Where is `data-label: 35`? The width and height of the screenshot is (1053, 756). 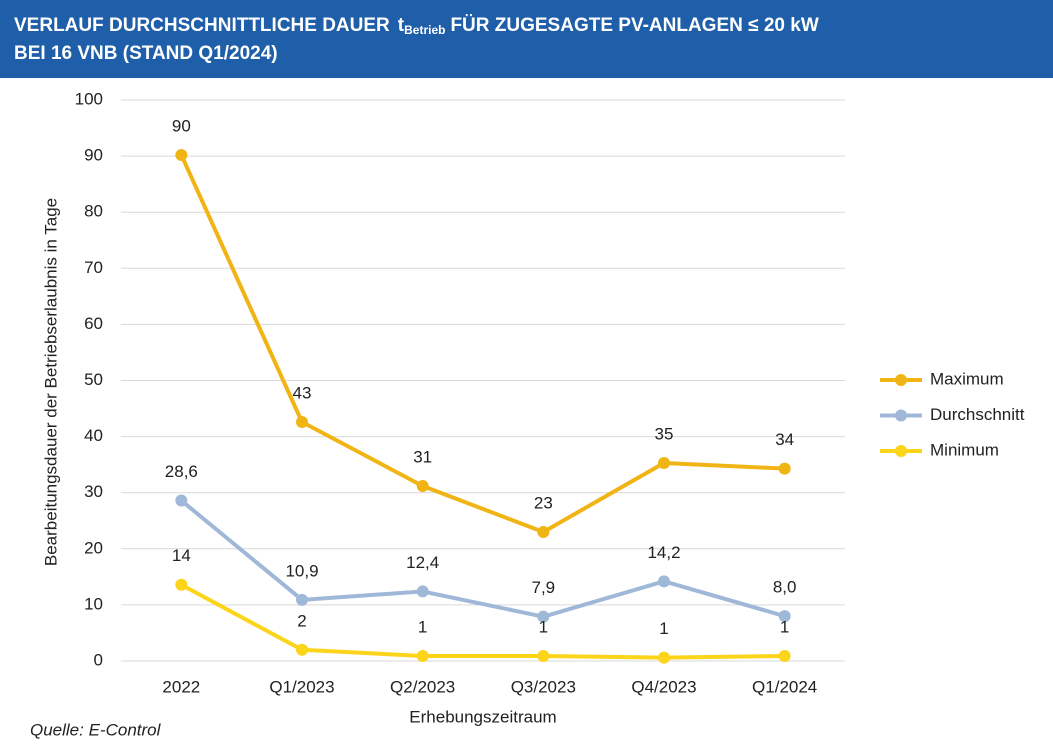 data-label: 35 is located at coordinates (664, 433).